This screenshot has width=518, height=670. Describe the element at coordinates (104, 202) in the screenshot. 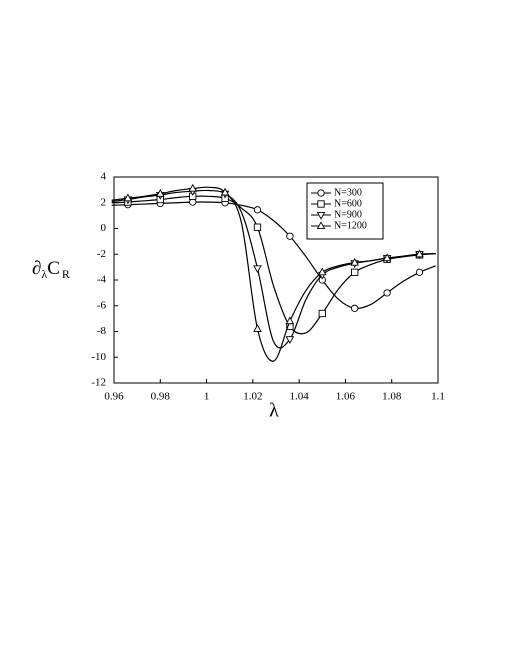

I see `y-tick-label: 2` at that location.